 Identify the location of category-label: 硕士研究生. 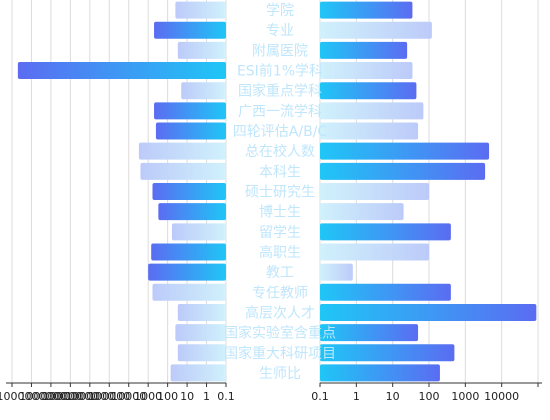
(280, 193).